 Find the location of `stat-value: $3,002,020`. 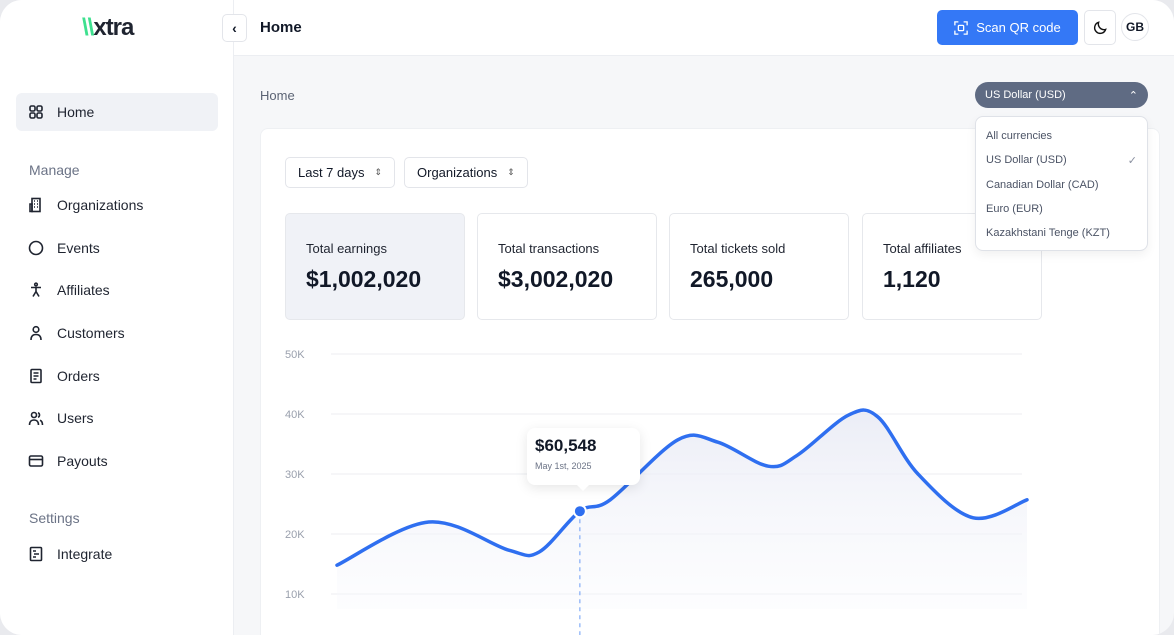

stat-value: $3,002,020 is located at coordinates (556, 279).